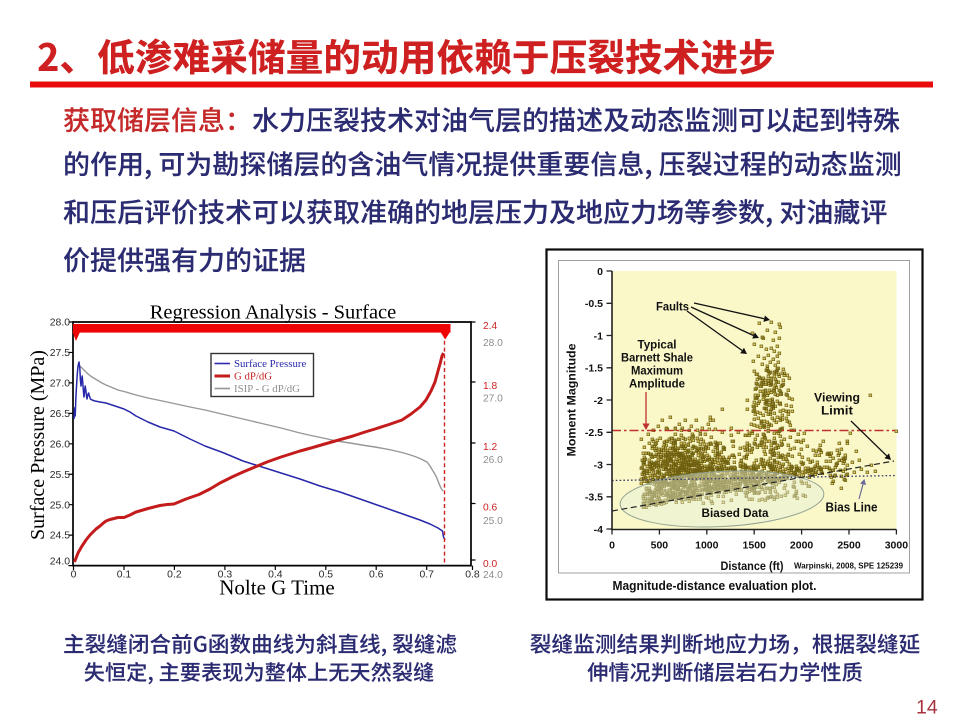  What do you see at coordinates (225, 575) in the screenshot?
I see `svg-text: 0.3` at bounding box center [225, 575].